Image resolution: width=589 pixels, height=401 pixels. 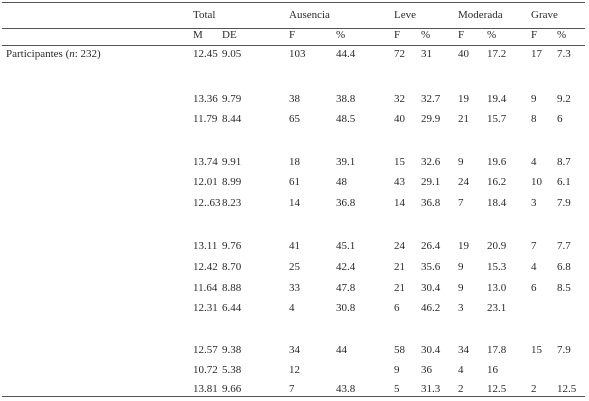 I want to click on table-cell: 43, so click(x=399, y=182).